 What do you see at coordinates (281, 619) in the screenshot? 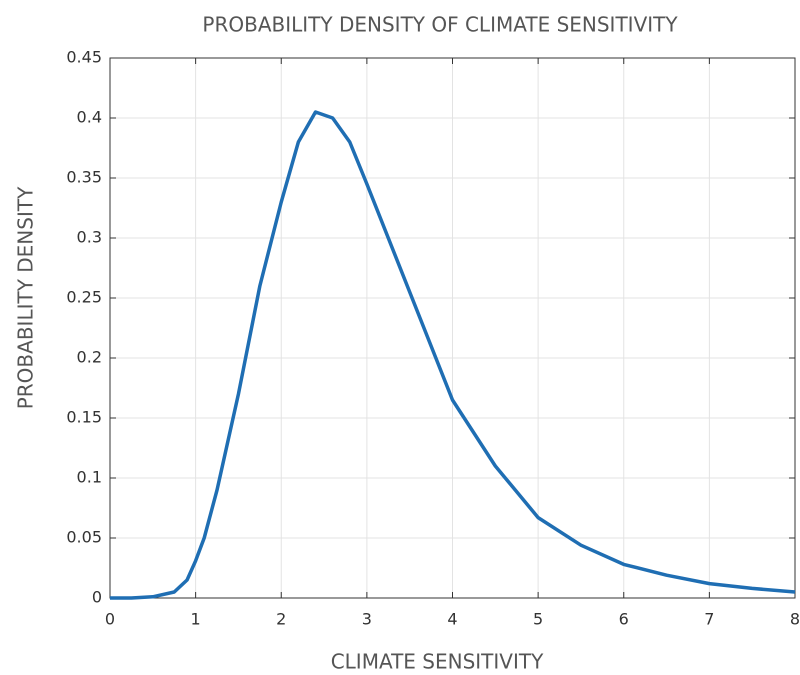
I see `x-tick-label: 2` at bounding box center [281, 619].